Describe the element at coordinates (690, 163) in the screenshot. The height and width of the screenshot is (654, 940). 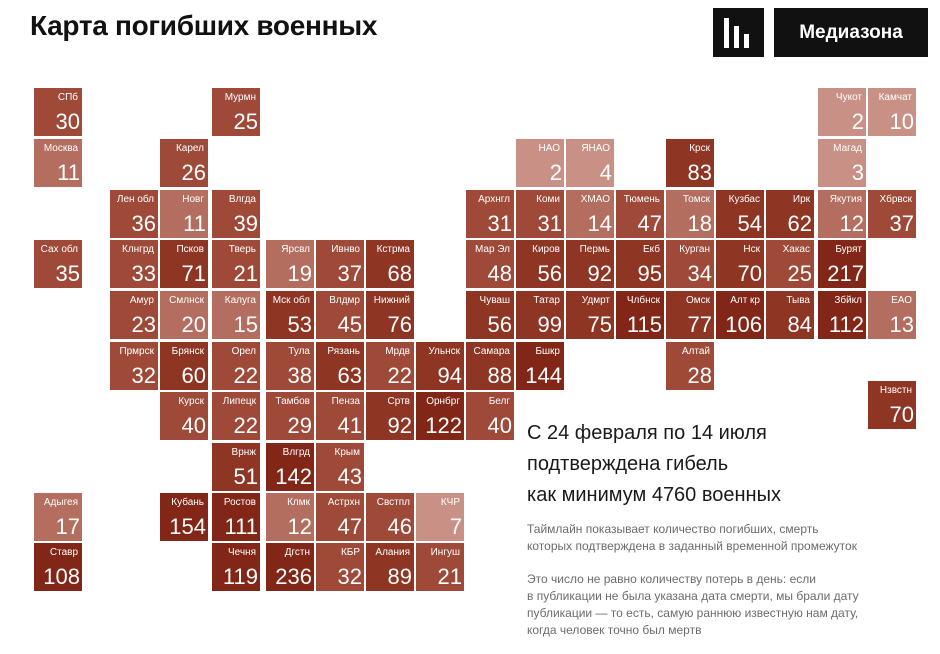
I see `region-tile: Крск 83` at that location.